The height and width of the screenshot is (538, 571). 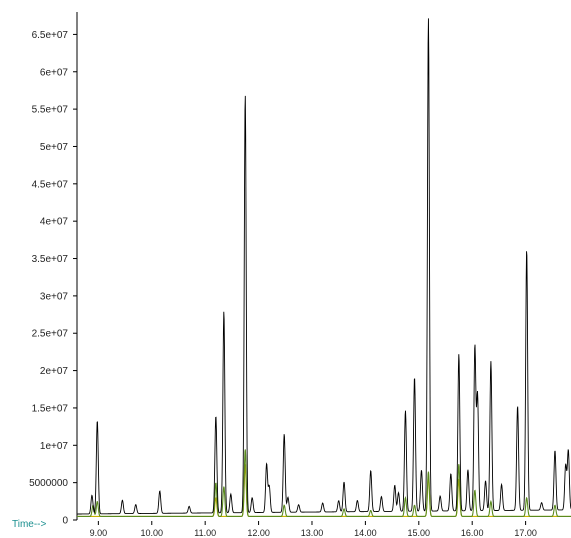 I want to click on x-tick-label: 9.00, so click(x=99, y=533).